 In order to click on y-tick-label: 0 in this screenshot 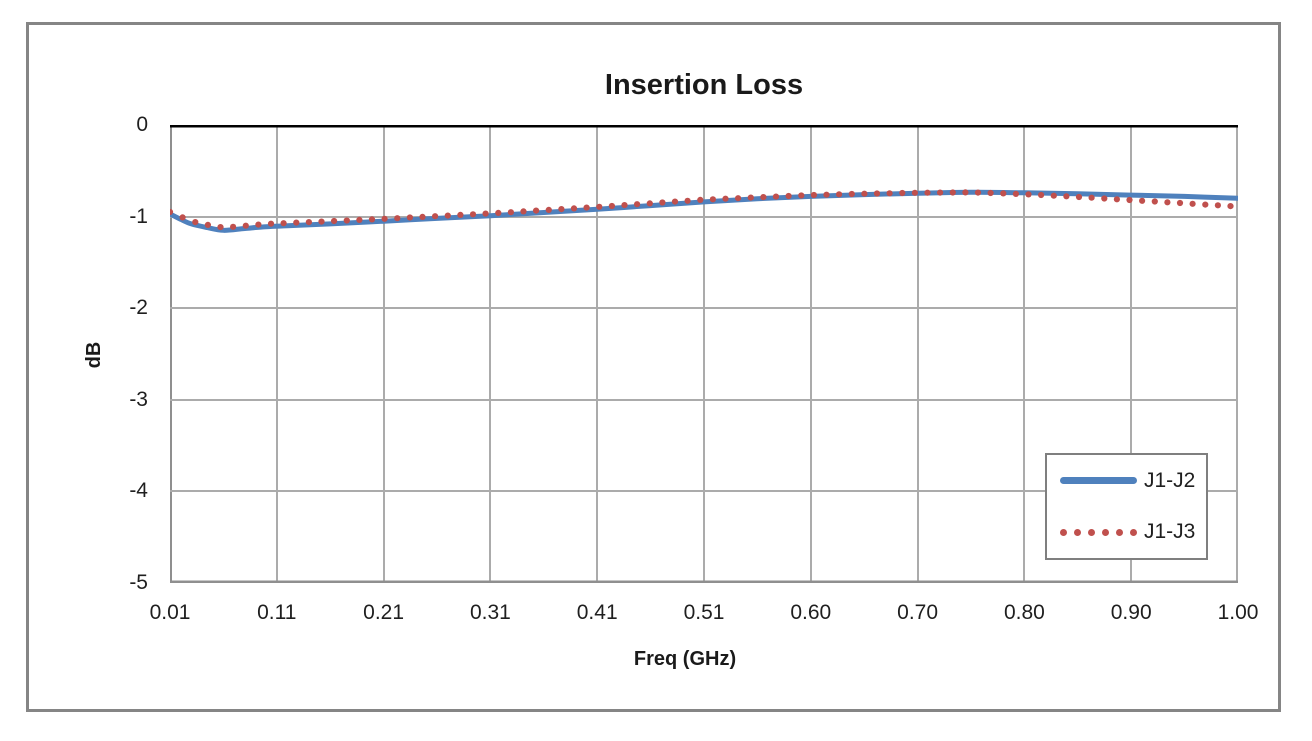, I will do `click(142, 124)`.